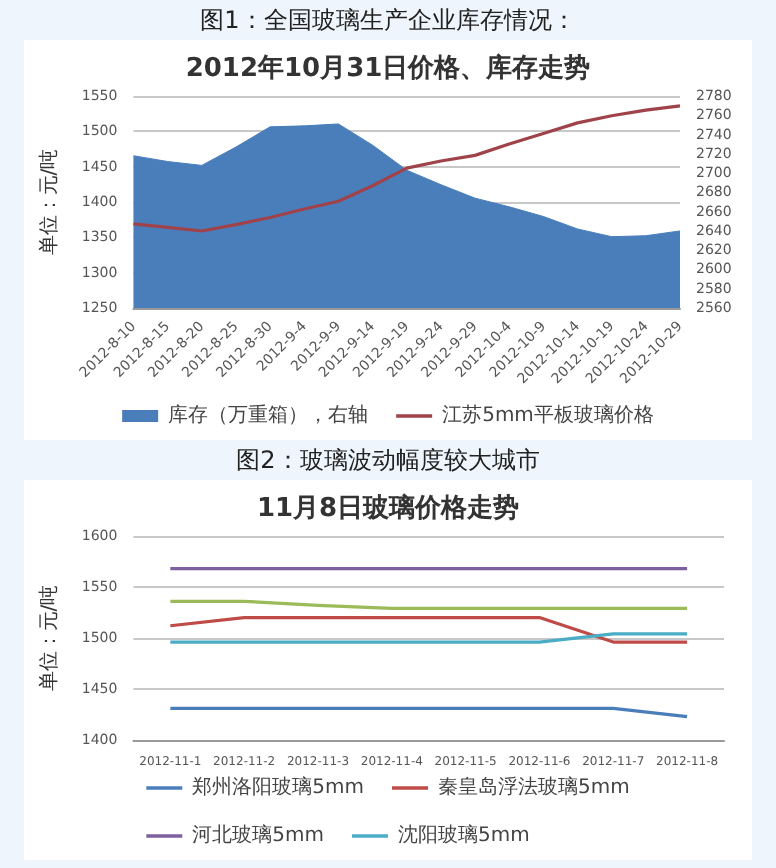 This screenshot has width=776, height=868. I want to click on chart-title: 11月8日玻璃价格走势, so click(388, 508).